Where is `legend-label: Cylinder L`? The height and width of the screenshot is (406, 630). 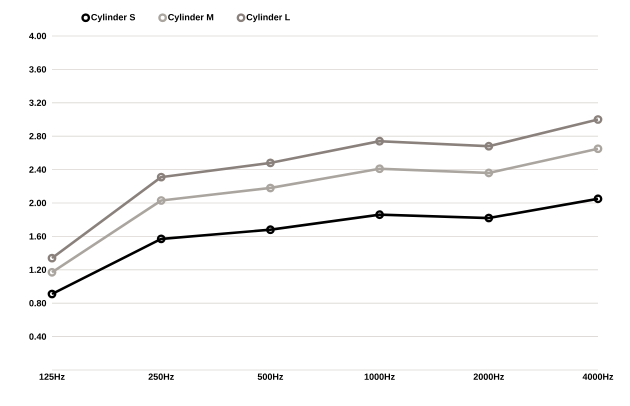 legend-label: Cylinder L is located at coordinates (268, 18).